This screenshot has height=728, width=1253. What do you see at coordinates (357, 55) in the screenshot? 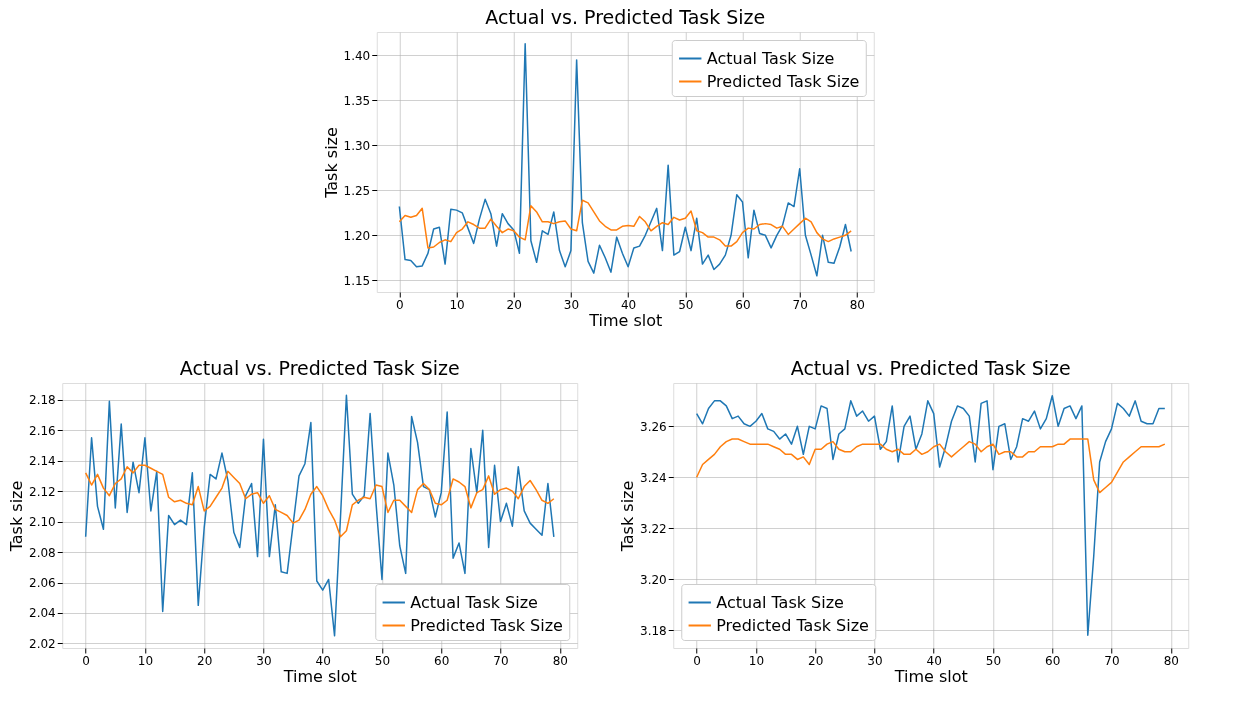
I see `y-tick-label: 1.40` at bounding box center [357, 55].